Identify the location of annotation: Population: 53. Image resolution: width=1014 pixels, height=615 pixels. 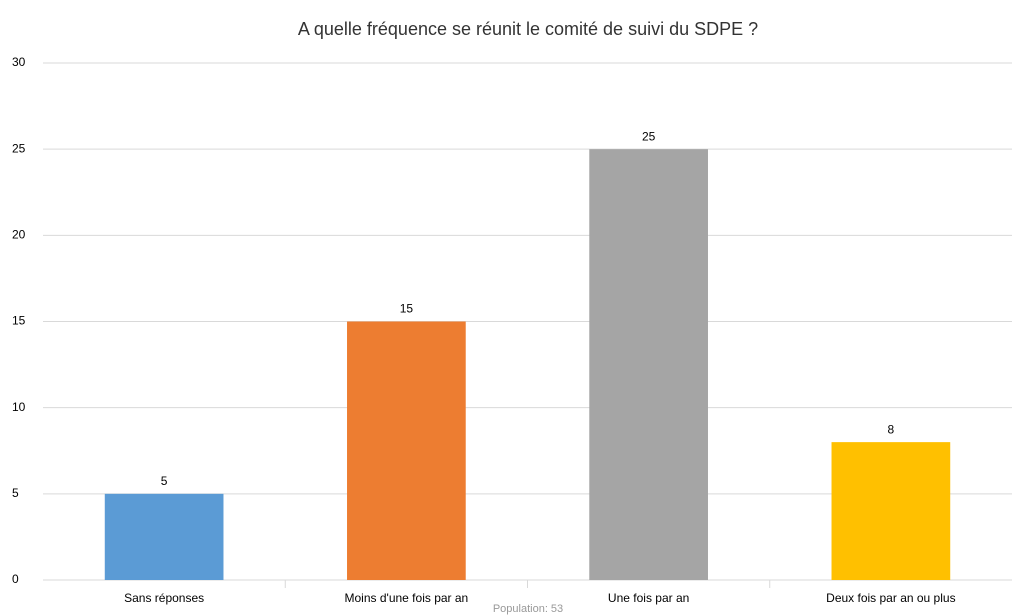
(528, 609).